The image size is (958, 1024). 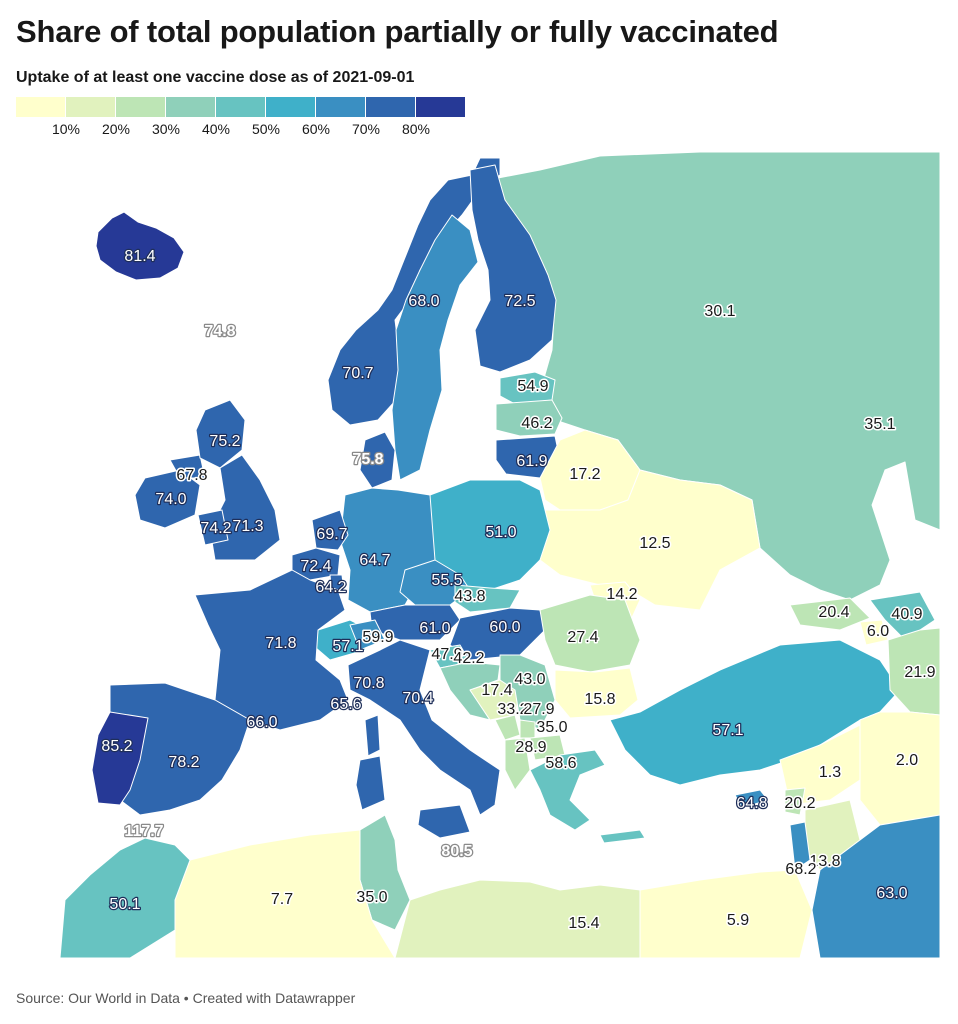 I want to click on value-label: 64.2, so click(x=330, y=587).